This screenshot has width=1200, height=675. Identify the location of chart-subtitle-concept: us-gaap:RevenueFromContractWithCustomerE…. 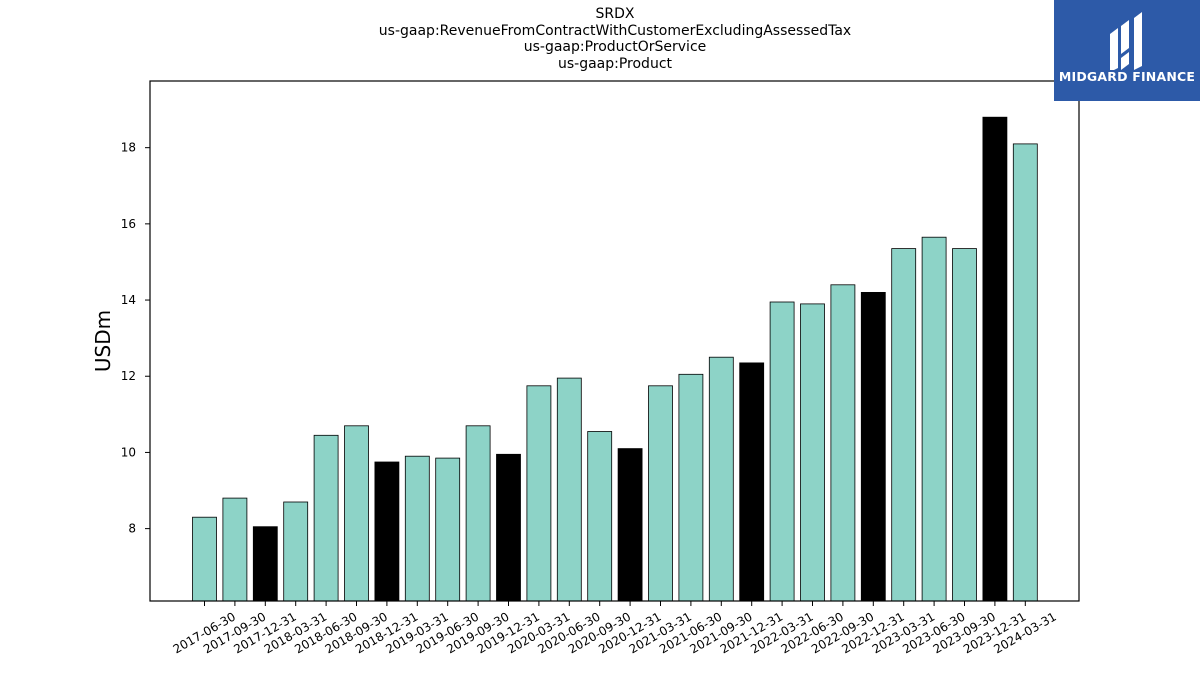
(615, 30).